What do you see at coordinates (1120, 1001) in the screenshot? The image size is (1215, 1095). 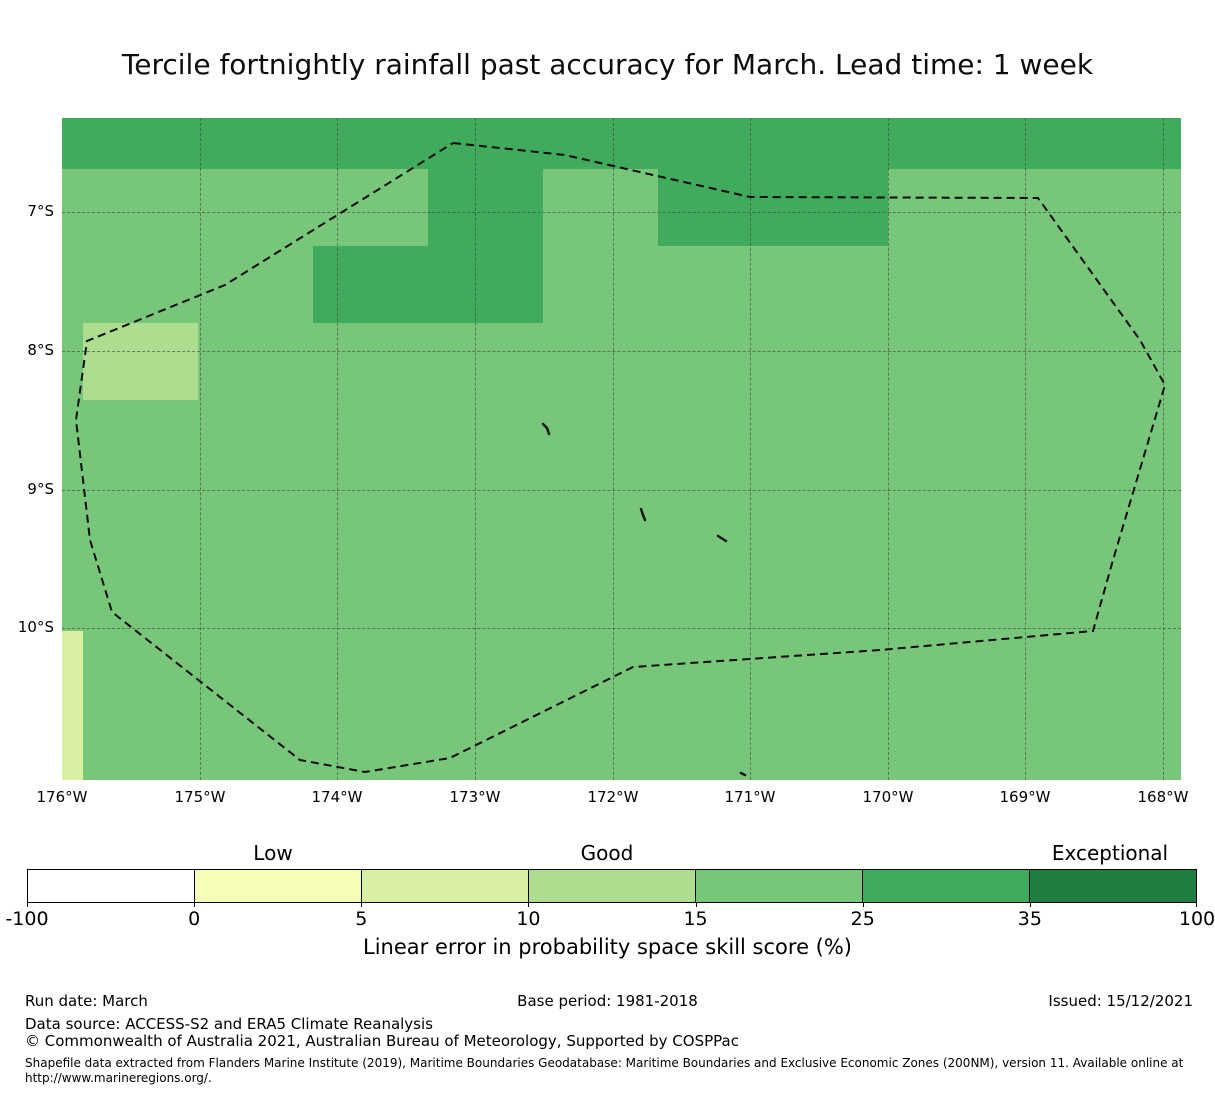 I see `issued-label: Issued: 15/12/2021` at bounding box center [1120, 1001].